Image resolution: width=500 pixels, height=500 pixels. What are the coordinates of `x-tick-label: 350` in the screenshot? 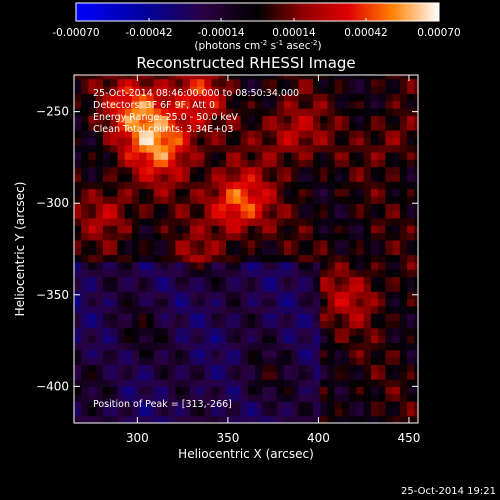 It's located at (227, 438).